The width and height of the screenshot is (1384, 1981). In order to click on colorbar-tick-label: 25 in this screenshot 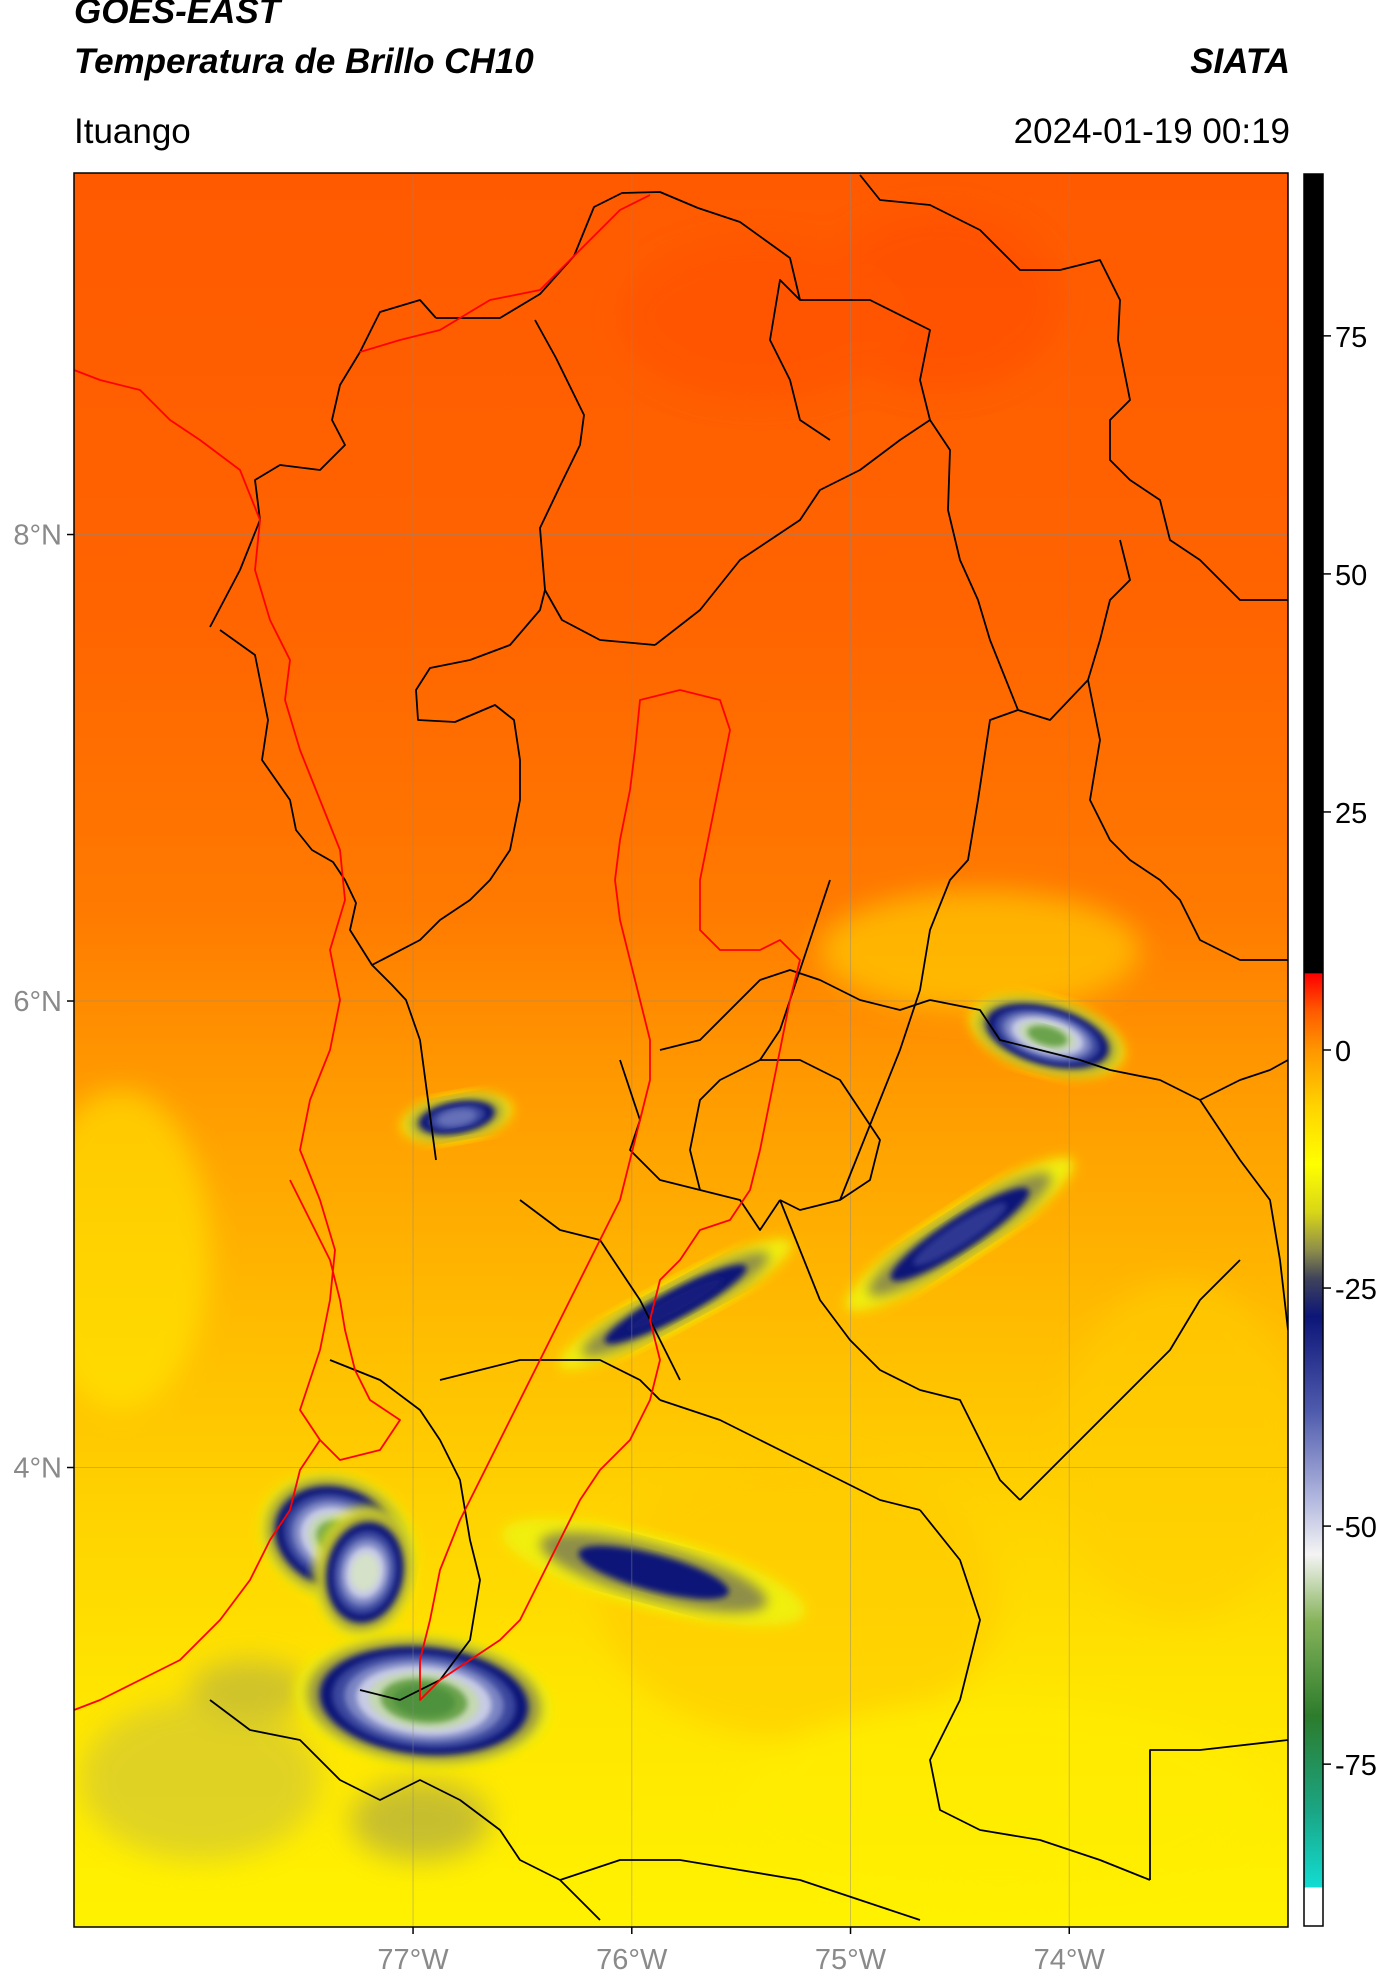, I will do `click(1351, 814)`.